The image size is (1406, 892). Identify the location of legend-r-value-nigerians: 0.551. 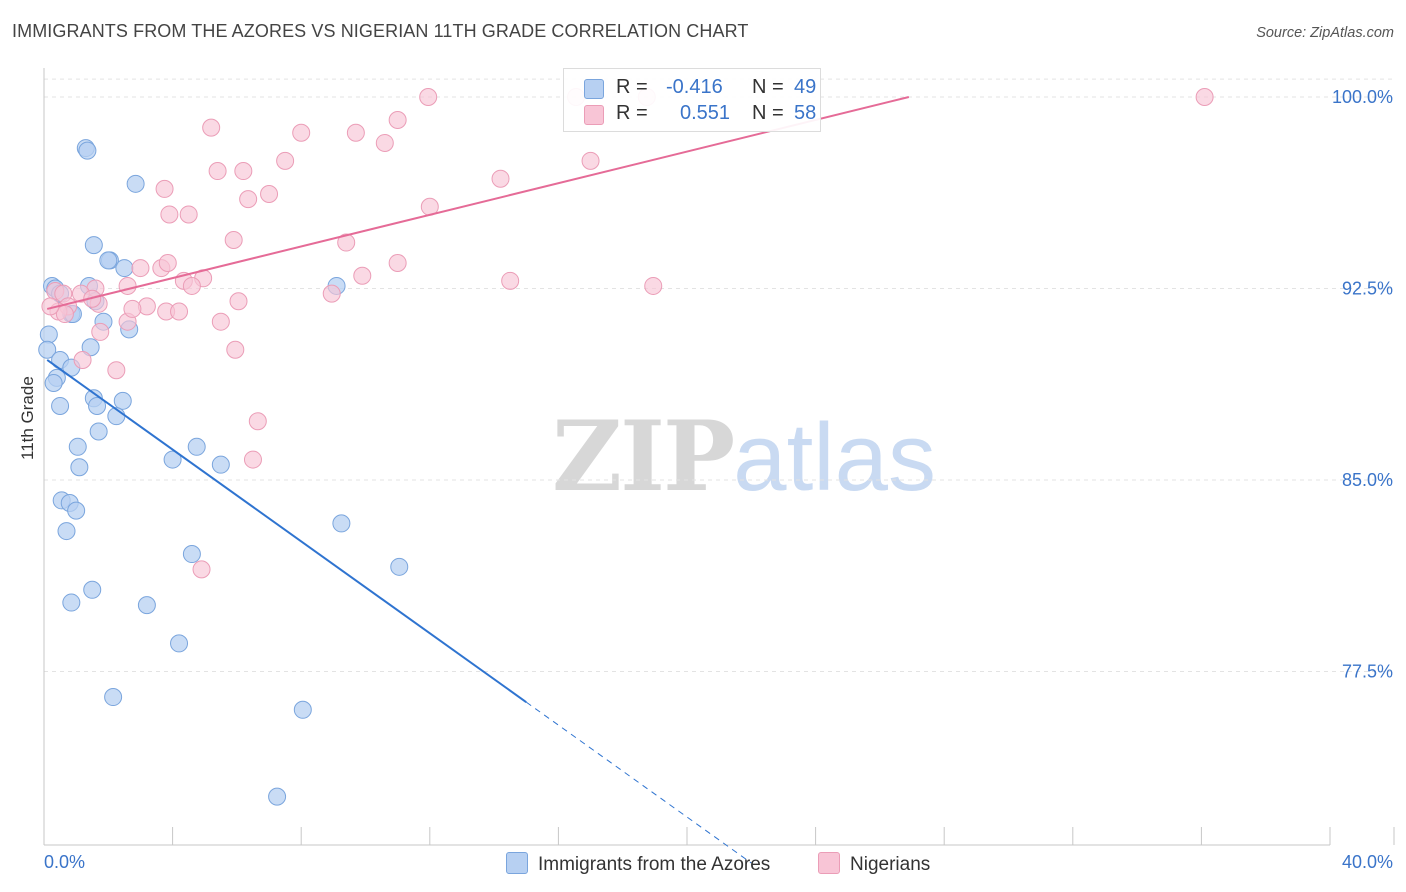
(705, 113).